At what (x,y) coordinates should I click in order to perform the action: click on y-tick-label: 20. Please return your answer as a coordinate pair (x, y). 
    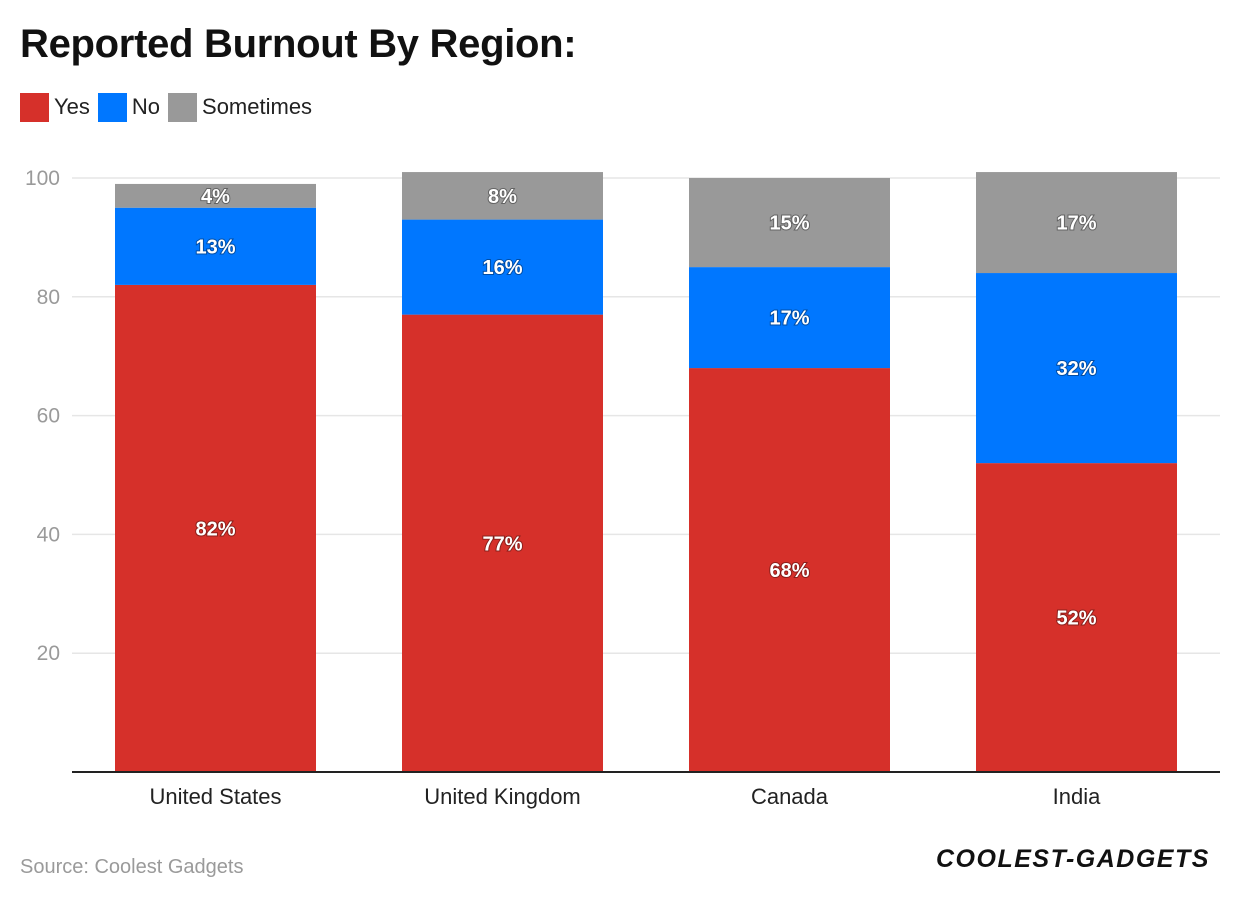
    Looking at the image, I should click on (48, 653).